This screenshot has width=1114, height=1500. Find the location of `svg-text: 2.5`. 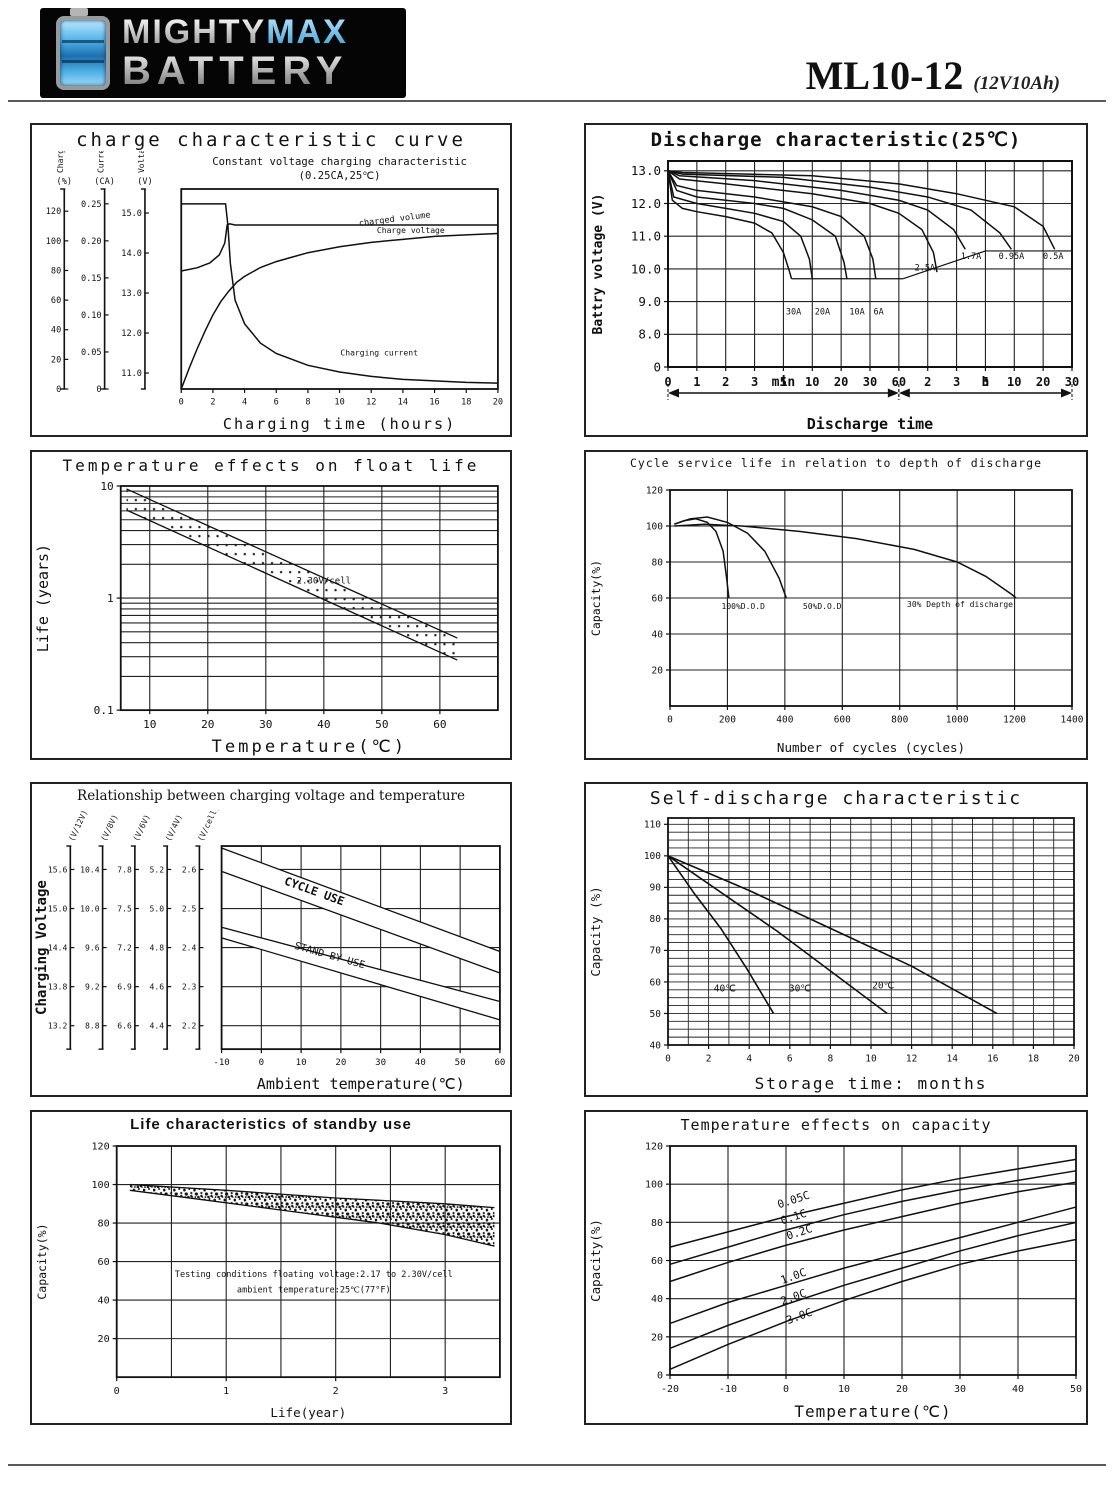

svg-text: 2.5 is located at coordinates (189, 908).